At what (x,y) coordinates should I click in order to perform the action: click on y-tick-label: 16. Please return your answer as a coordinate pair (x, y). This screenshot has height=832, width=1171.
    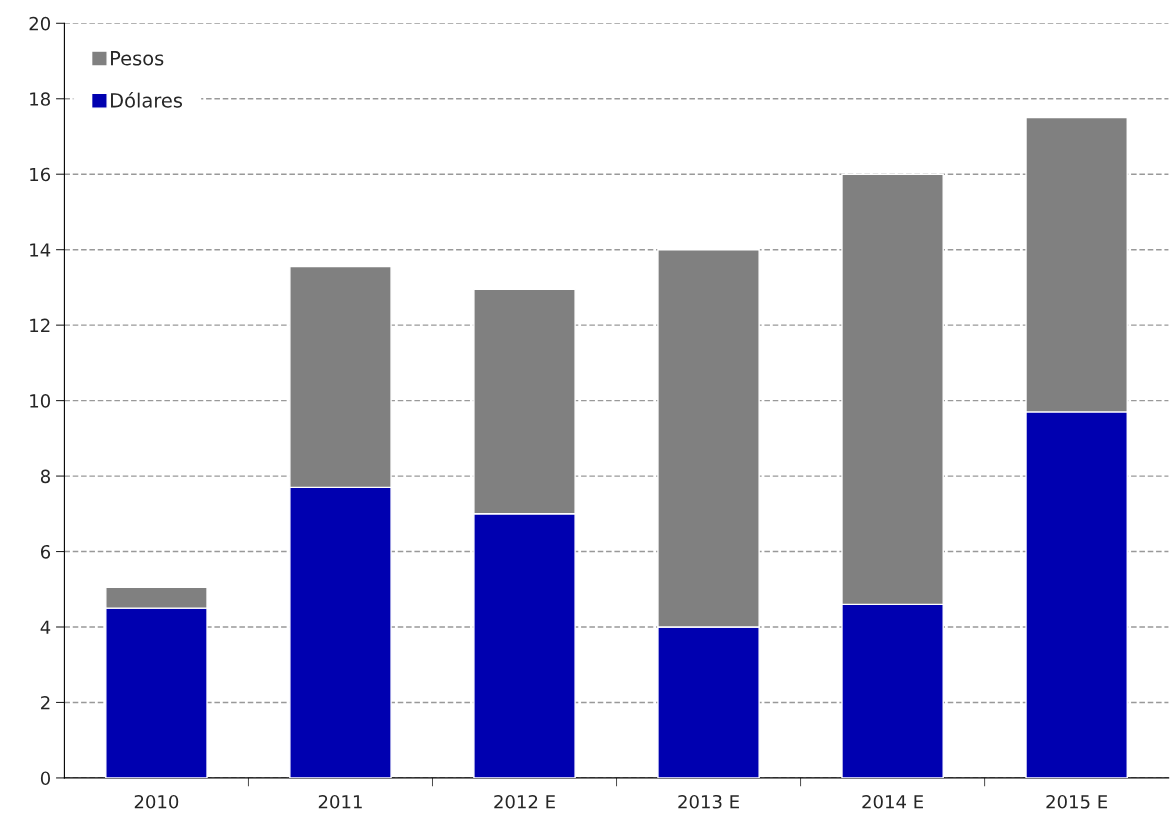
    Looking at the image, I should click on (40, 174).